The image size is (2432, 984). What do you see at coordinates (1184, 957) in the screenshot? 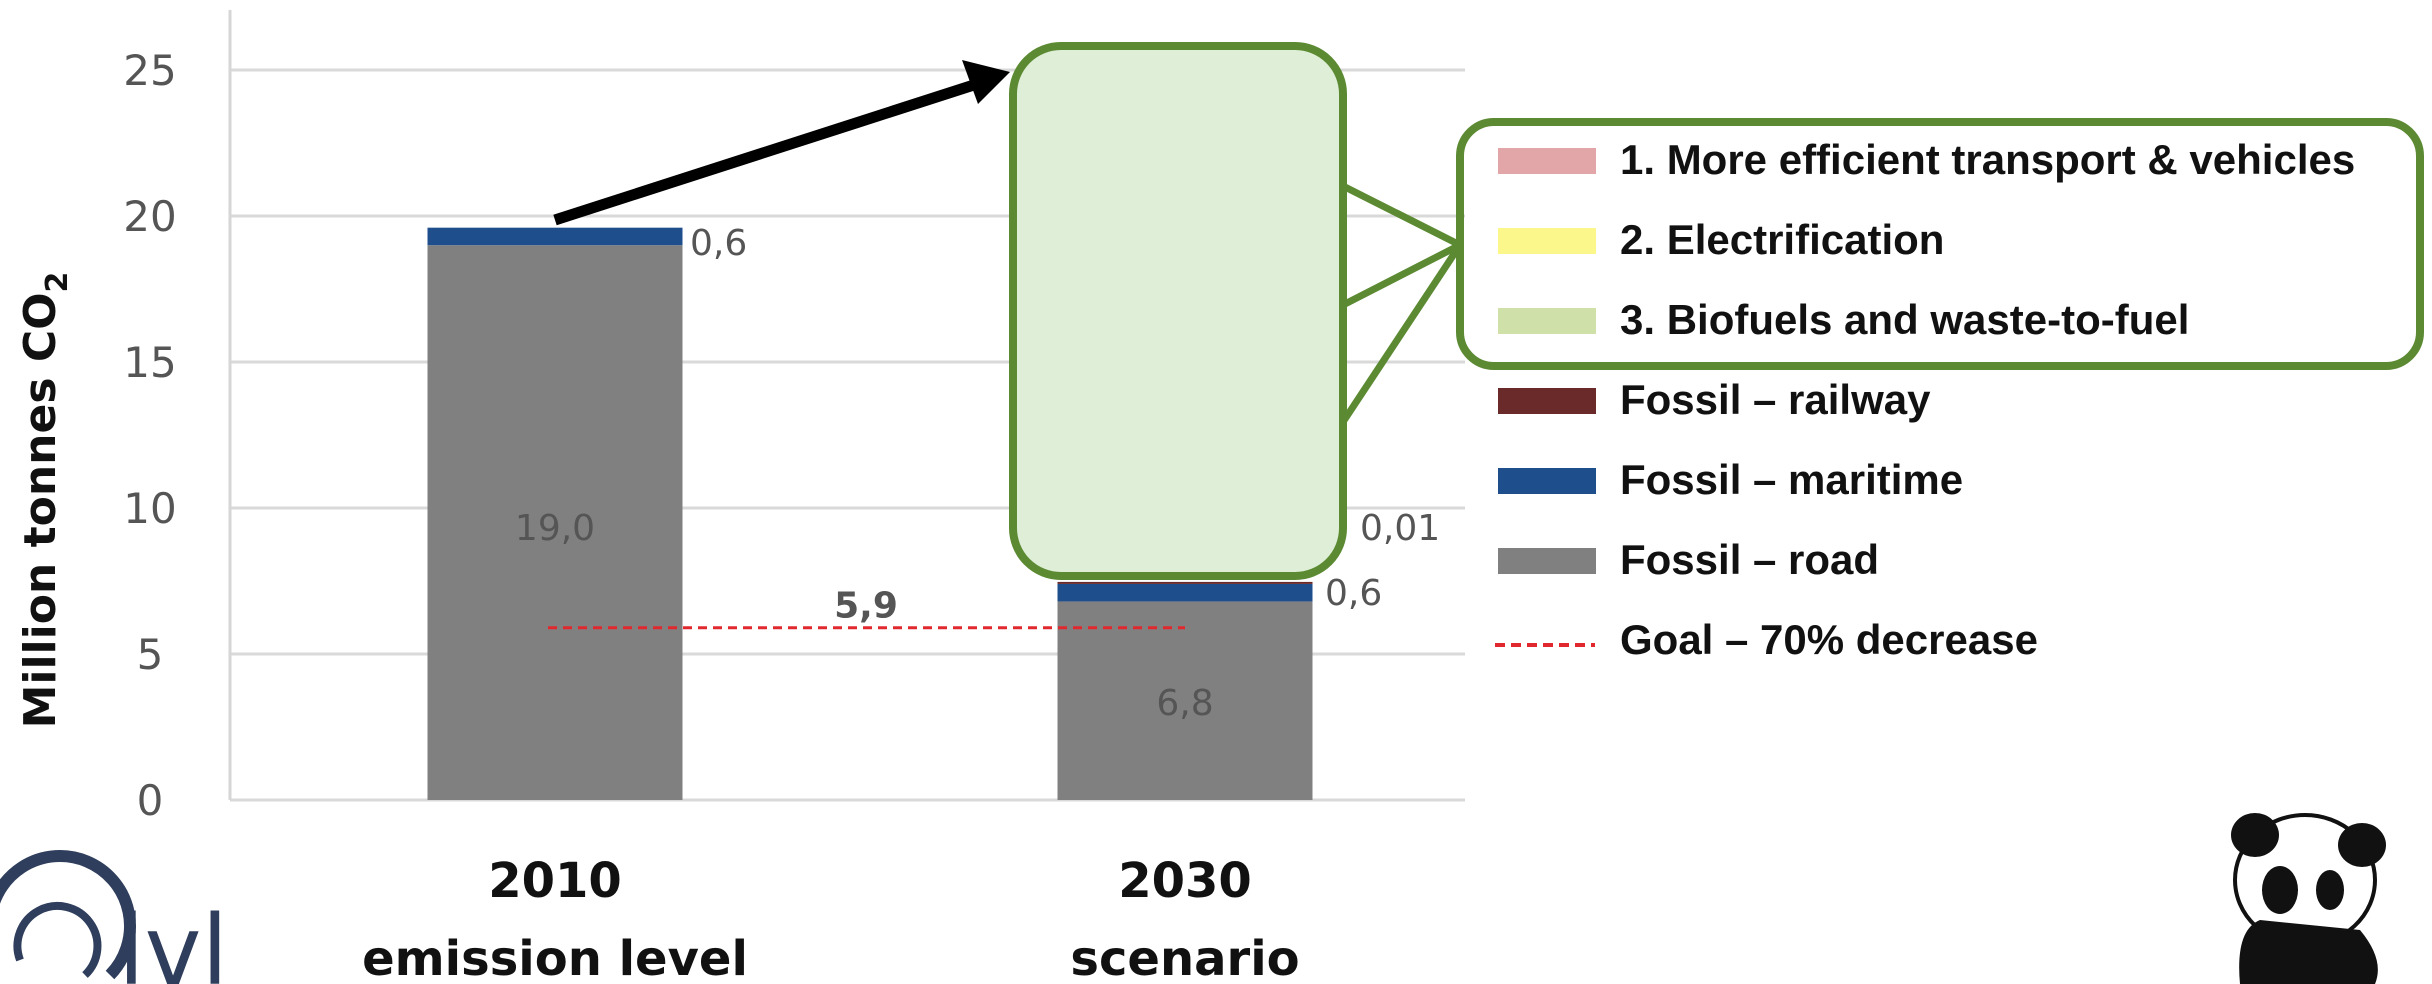
I see `category-sublabel: scenario` at bounding box center [1184, 957].